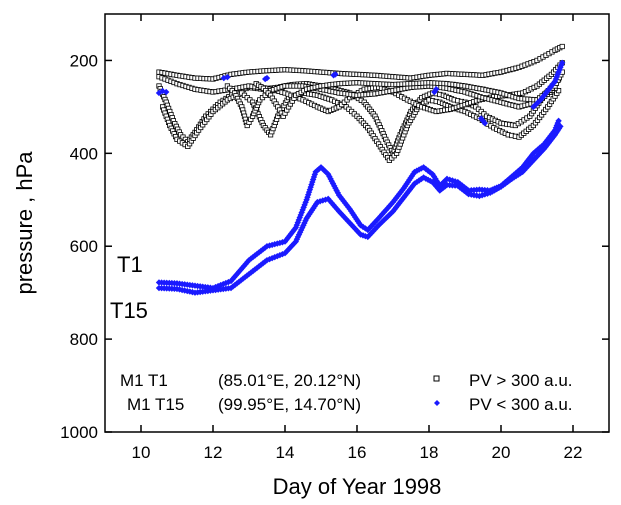  What do you see at coordinates (562, 46) in the screenshot?
I see `data-point-high-pv` at bounding box center [562, 46].